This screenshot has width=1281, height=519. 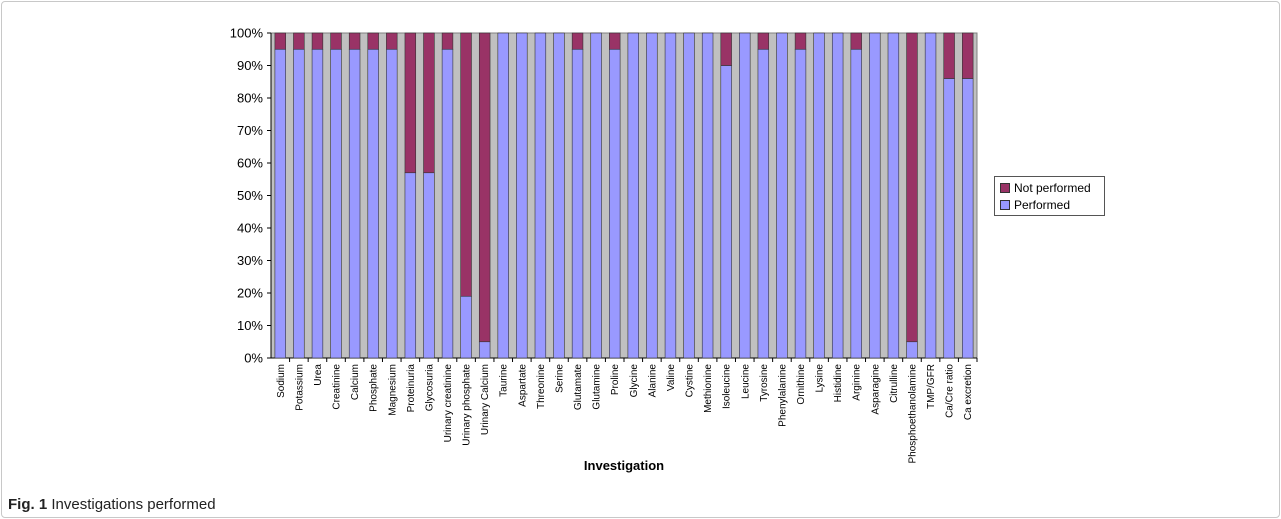 I want to click on x-tick-label: Calcium, so click(x=355, y=382).